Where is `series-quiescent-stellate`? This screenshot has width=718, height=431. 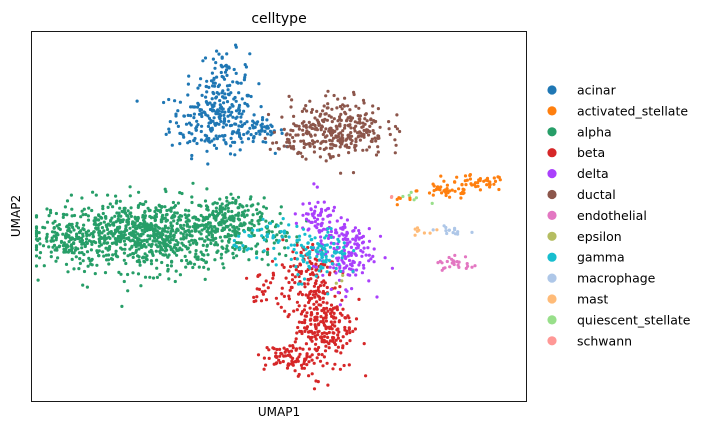 series-quiescent-stellate is located at coordinates (417, 197).